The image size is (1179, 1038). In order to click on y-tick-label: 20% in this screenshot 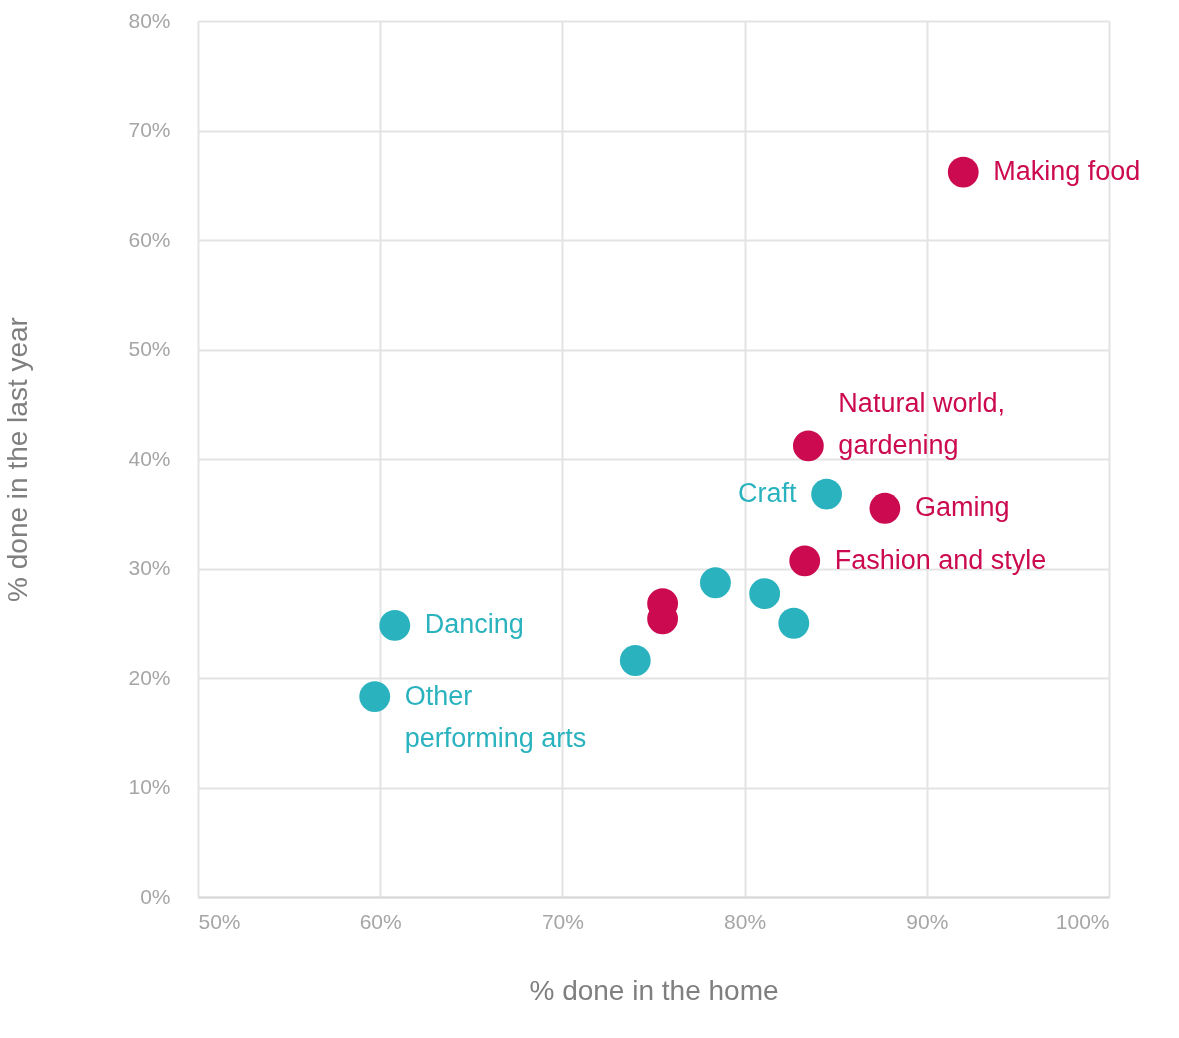, I will do `click(149, 677)`.